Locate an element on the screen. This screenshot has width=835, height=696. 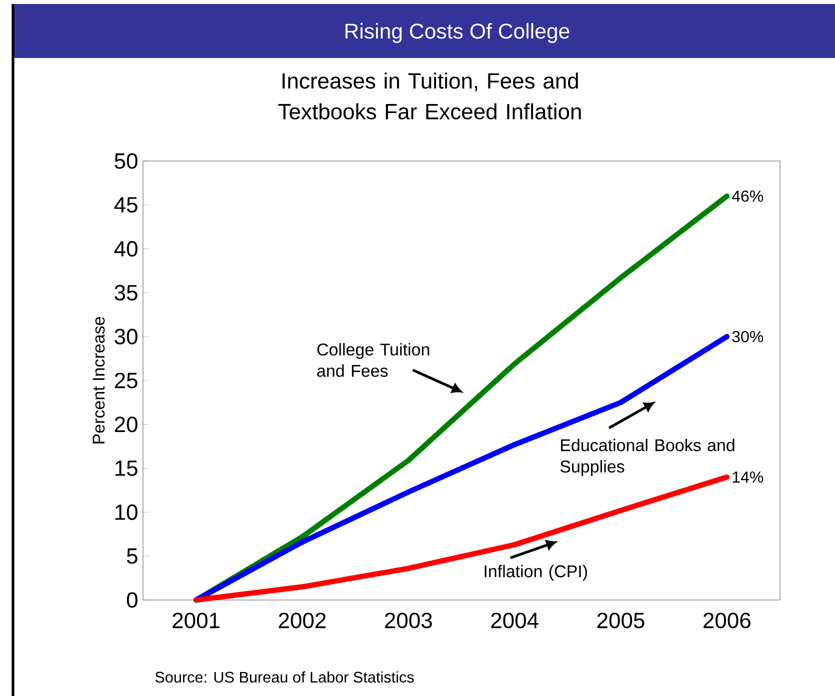
y-tick-label: 25 is located at coordinates (126, 380).